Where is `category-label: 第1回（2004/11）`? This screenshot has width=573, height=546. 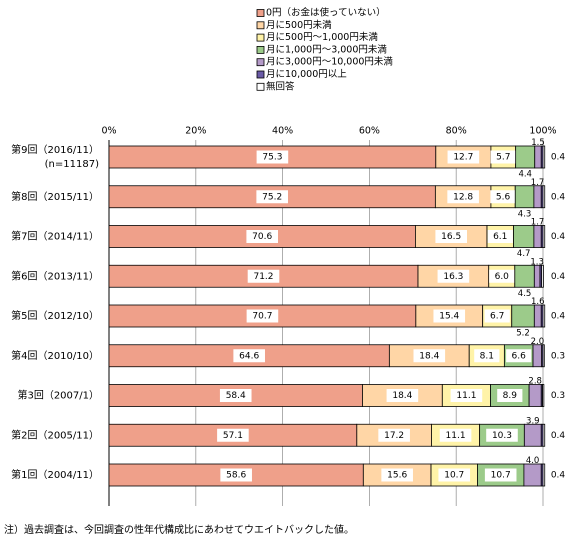
category-label: 第1回（2004/11） is located at coordinates (55, 474).